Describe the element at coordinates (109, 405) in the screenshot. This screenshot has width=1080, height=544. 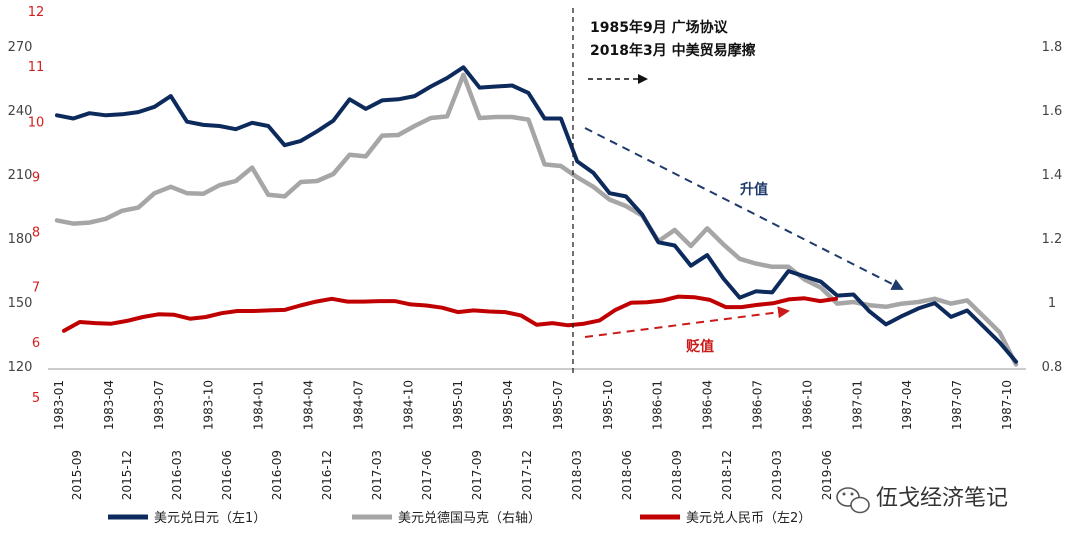
I see `x-axis-1985-tick-label: 1983-04` at that location.